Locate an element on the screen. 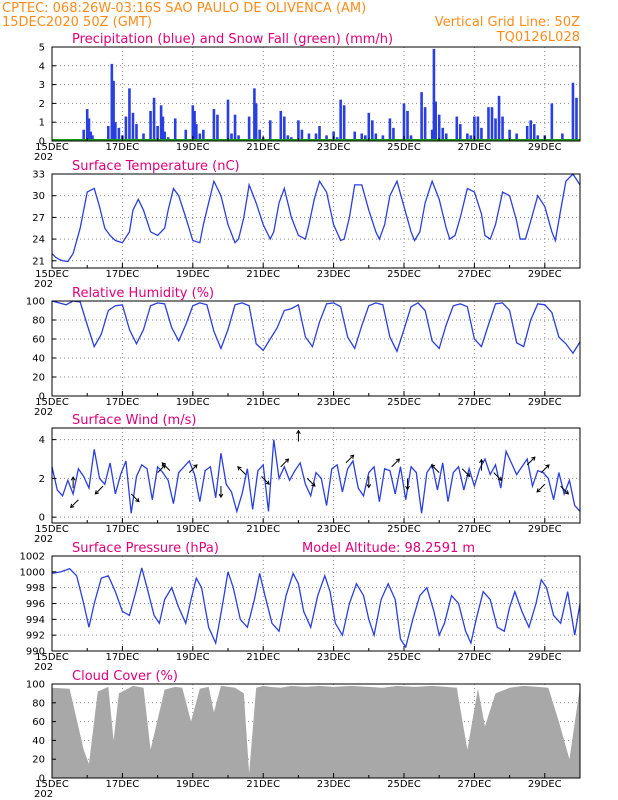  y-tick-label: 5 is located at coordinates (42, 48).